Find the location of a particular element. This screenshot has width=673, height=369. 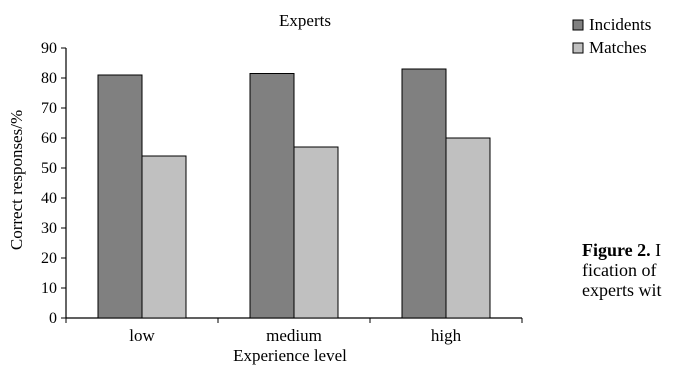

caption-line-3: experts wit is located at coordinates (622, 290).